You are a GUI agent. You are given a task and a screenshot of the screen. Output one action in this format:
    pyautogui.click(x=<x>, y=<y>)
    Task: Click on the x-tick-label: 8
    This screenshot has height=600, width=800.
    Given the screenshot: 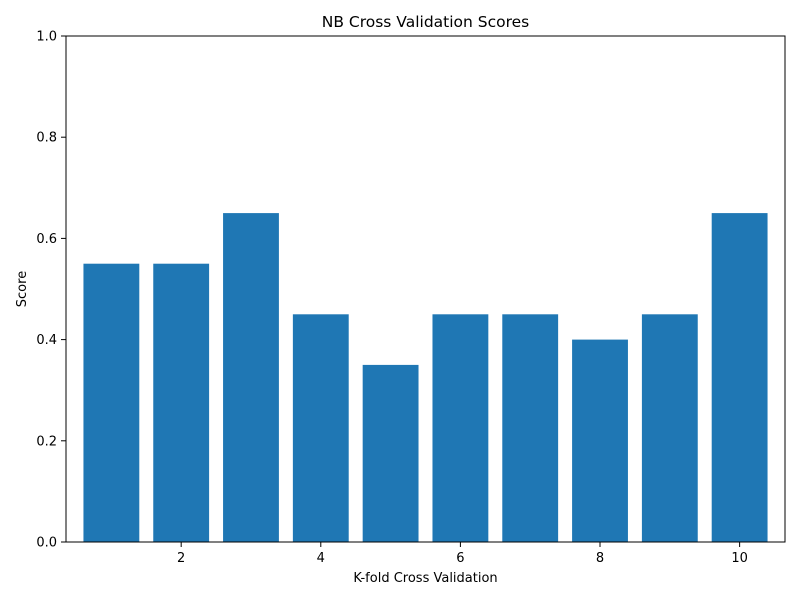 What is the action you would take?
    pyautogui.click(x=600, y=558)
    